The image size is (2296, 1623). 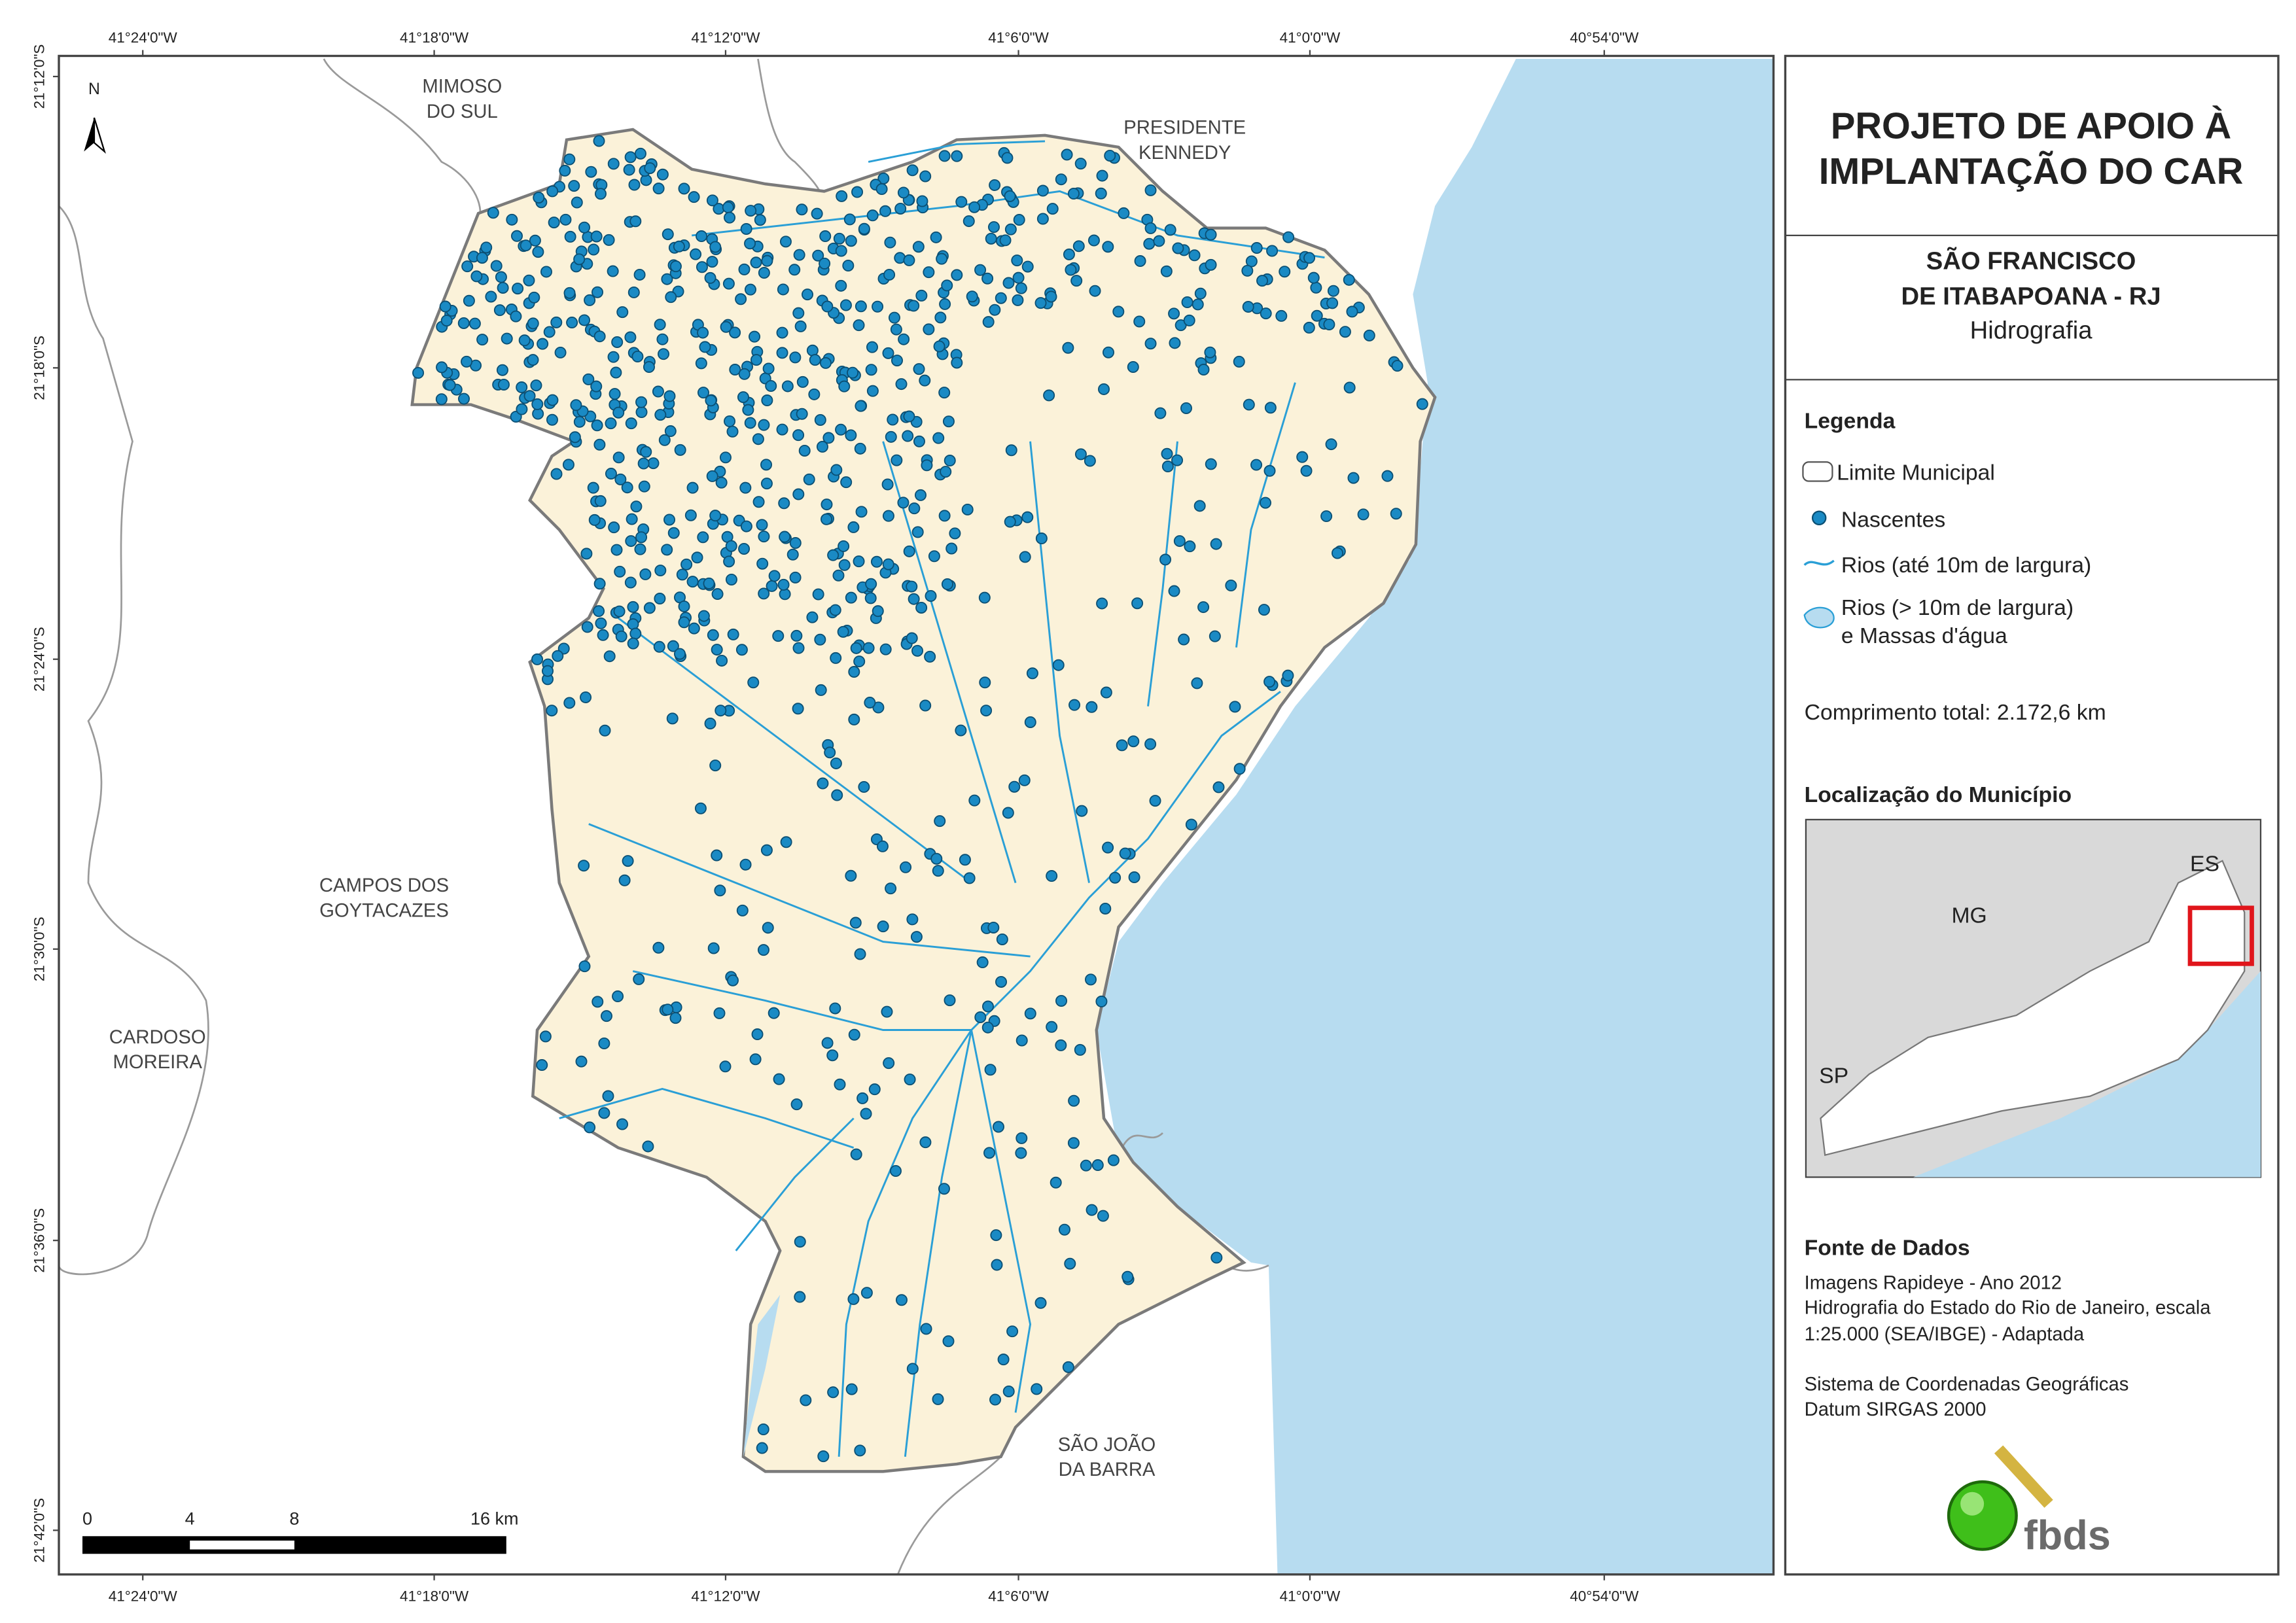 I want to click on legend-item: e Massas d'água, so click(x=1924, y=635).